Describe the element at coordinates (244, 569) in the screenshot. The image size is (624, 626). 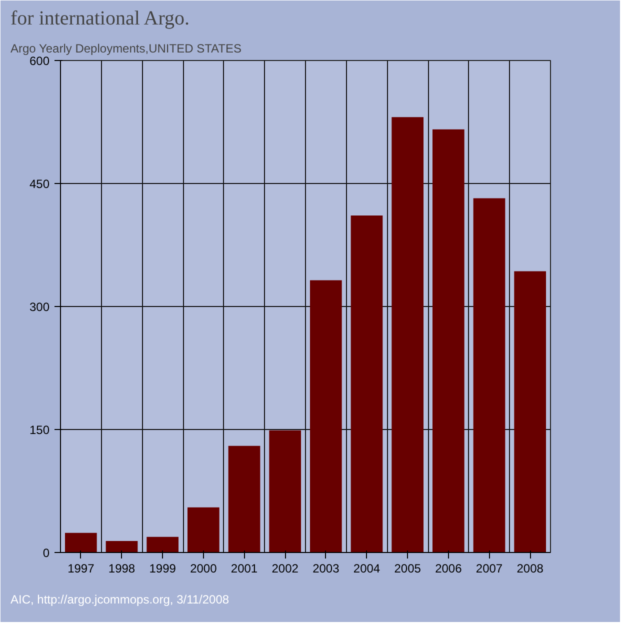
I see `x-tick-label: 2001` at that location.